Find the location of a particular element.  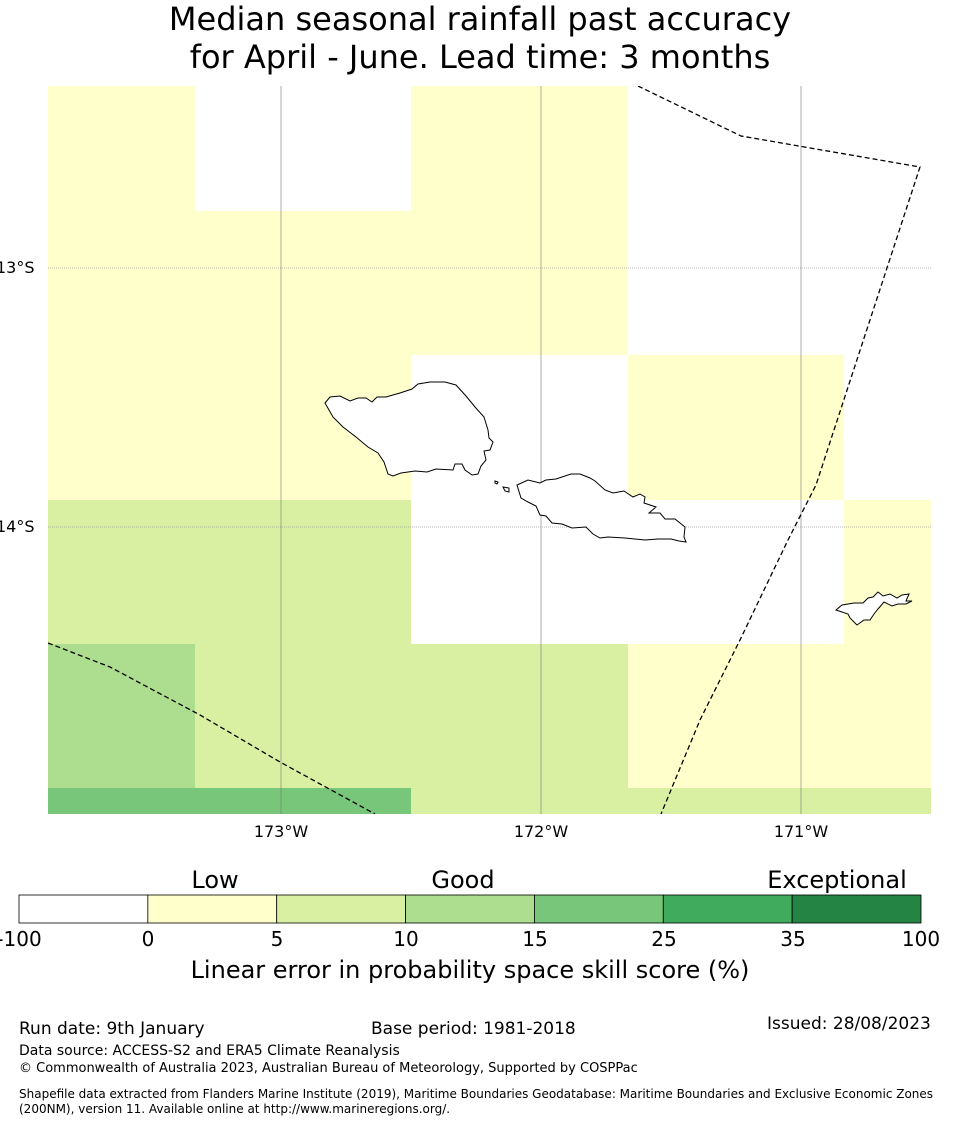

eez-boundary is located at coordinates (212, 728).